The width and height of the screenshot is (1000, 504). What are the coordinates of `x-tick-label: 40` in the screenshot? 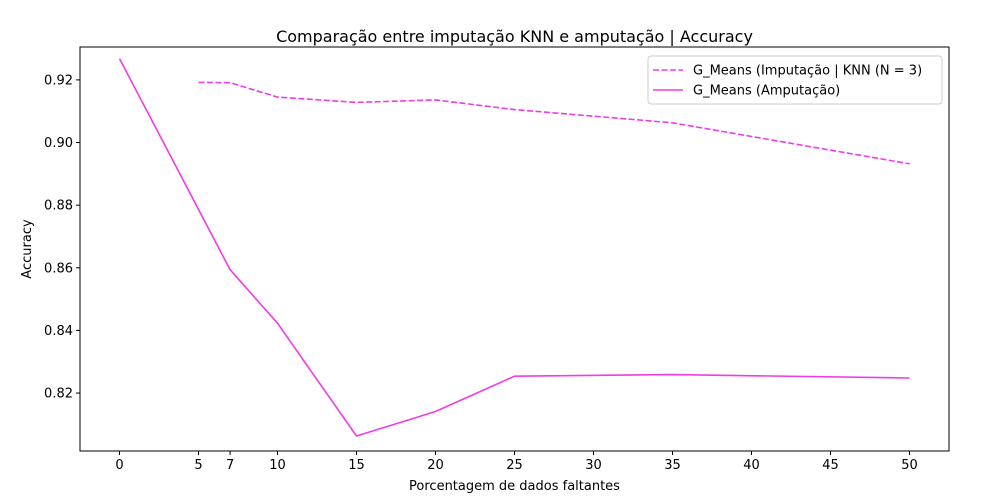 It's located at (751, 465).